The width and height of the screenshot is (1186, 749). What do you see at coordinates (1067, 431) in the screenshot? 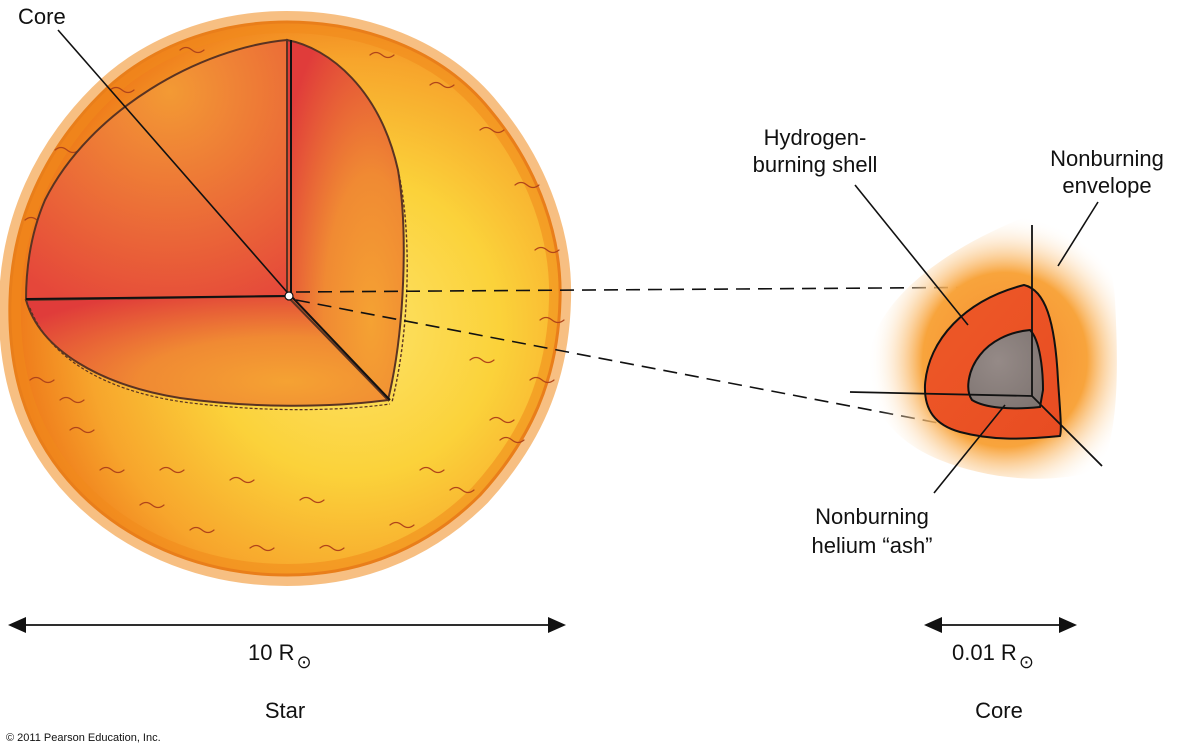
I see `core-diagonal-edge` at bounding box center [1067, 431].